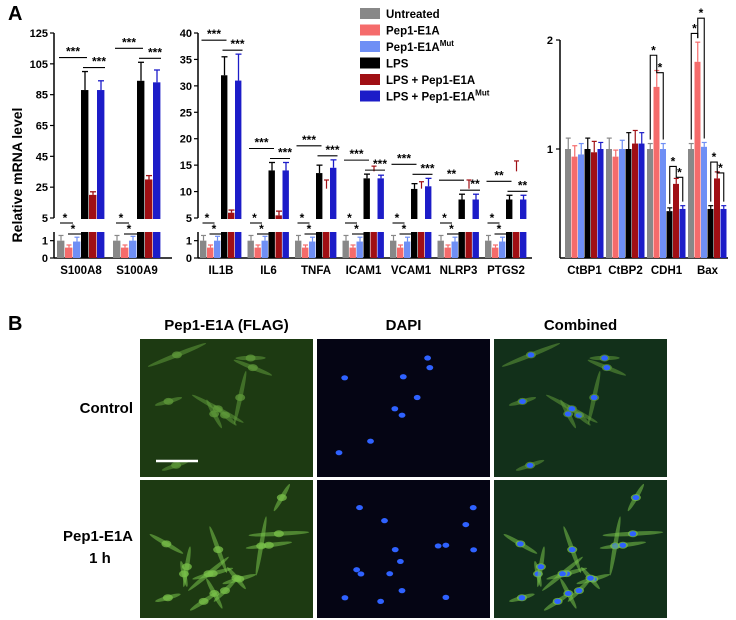 Image resolution: width=736 pixels, height=620 pixels. Describe the element at coordinates (42, 96) in the screenshot. I see `y-tick-label: 85` at that location.